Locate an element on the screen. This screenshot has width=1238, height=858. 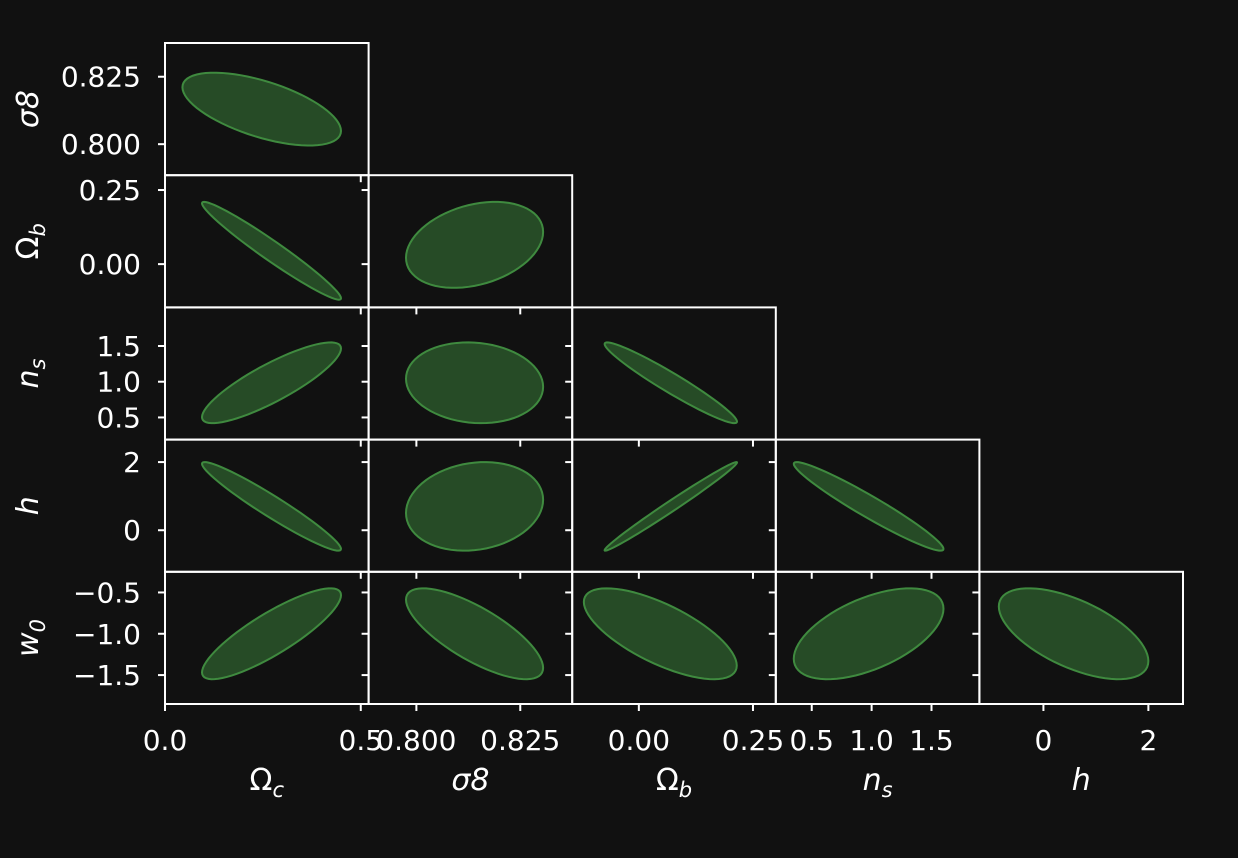
xaxis-label-h: h is located at coordinates (1081, 780).